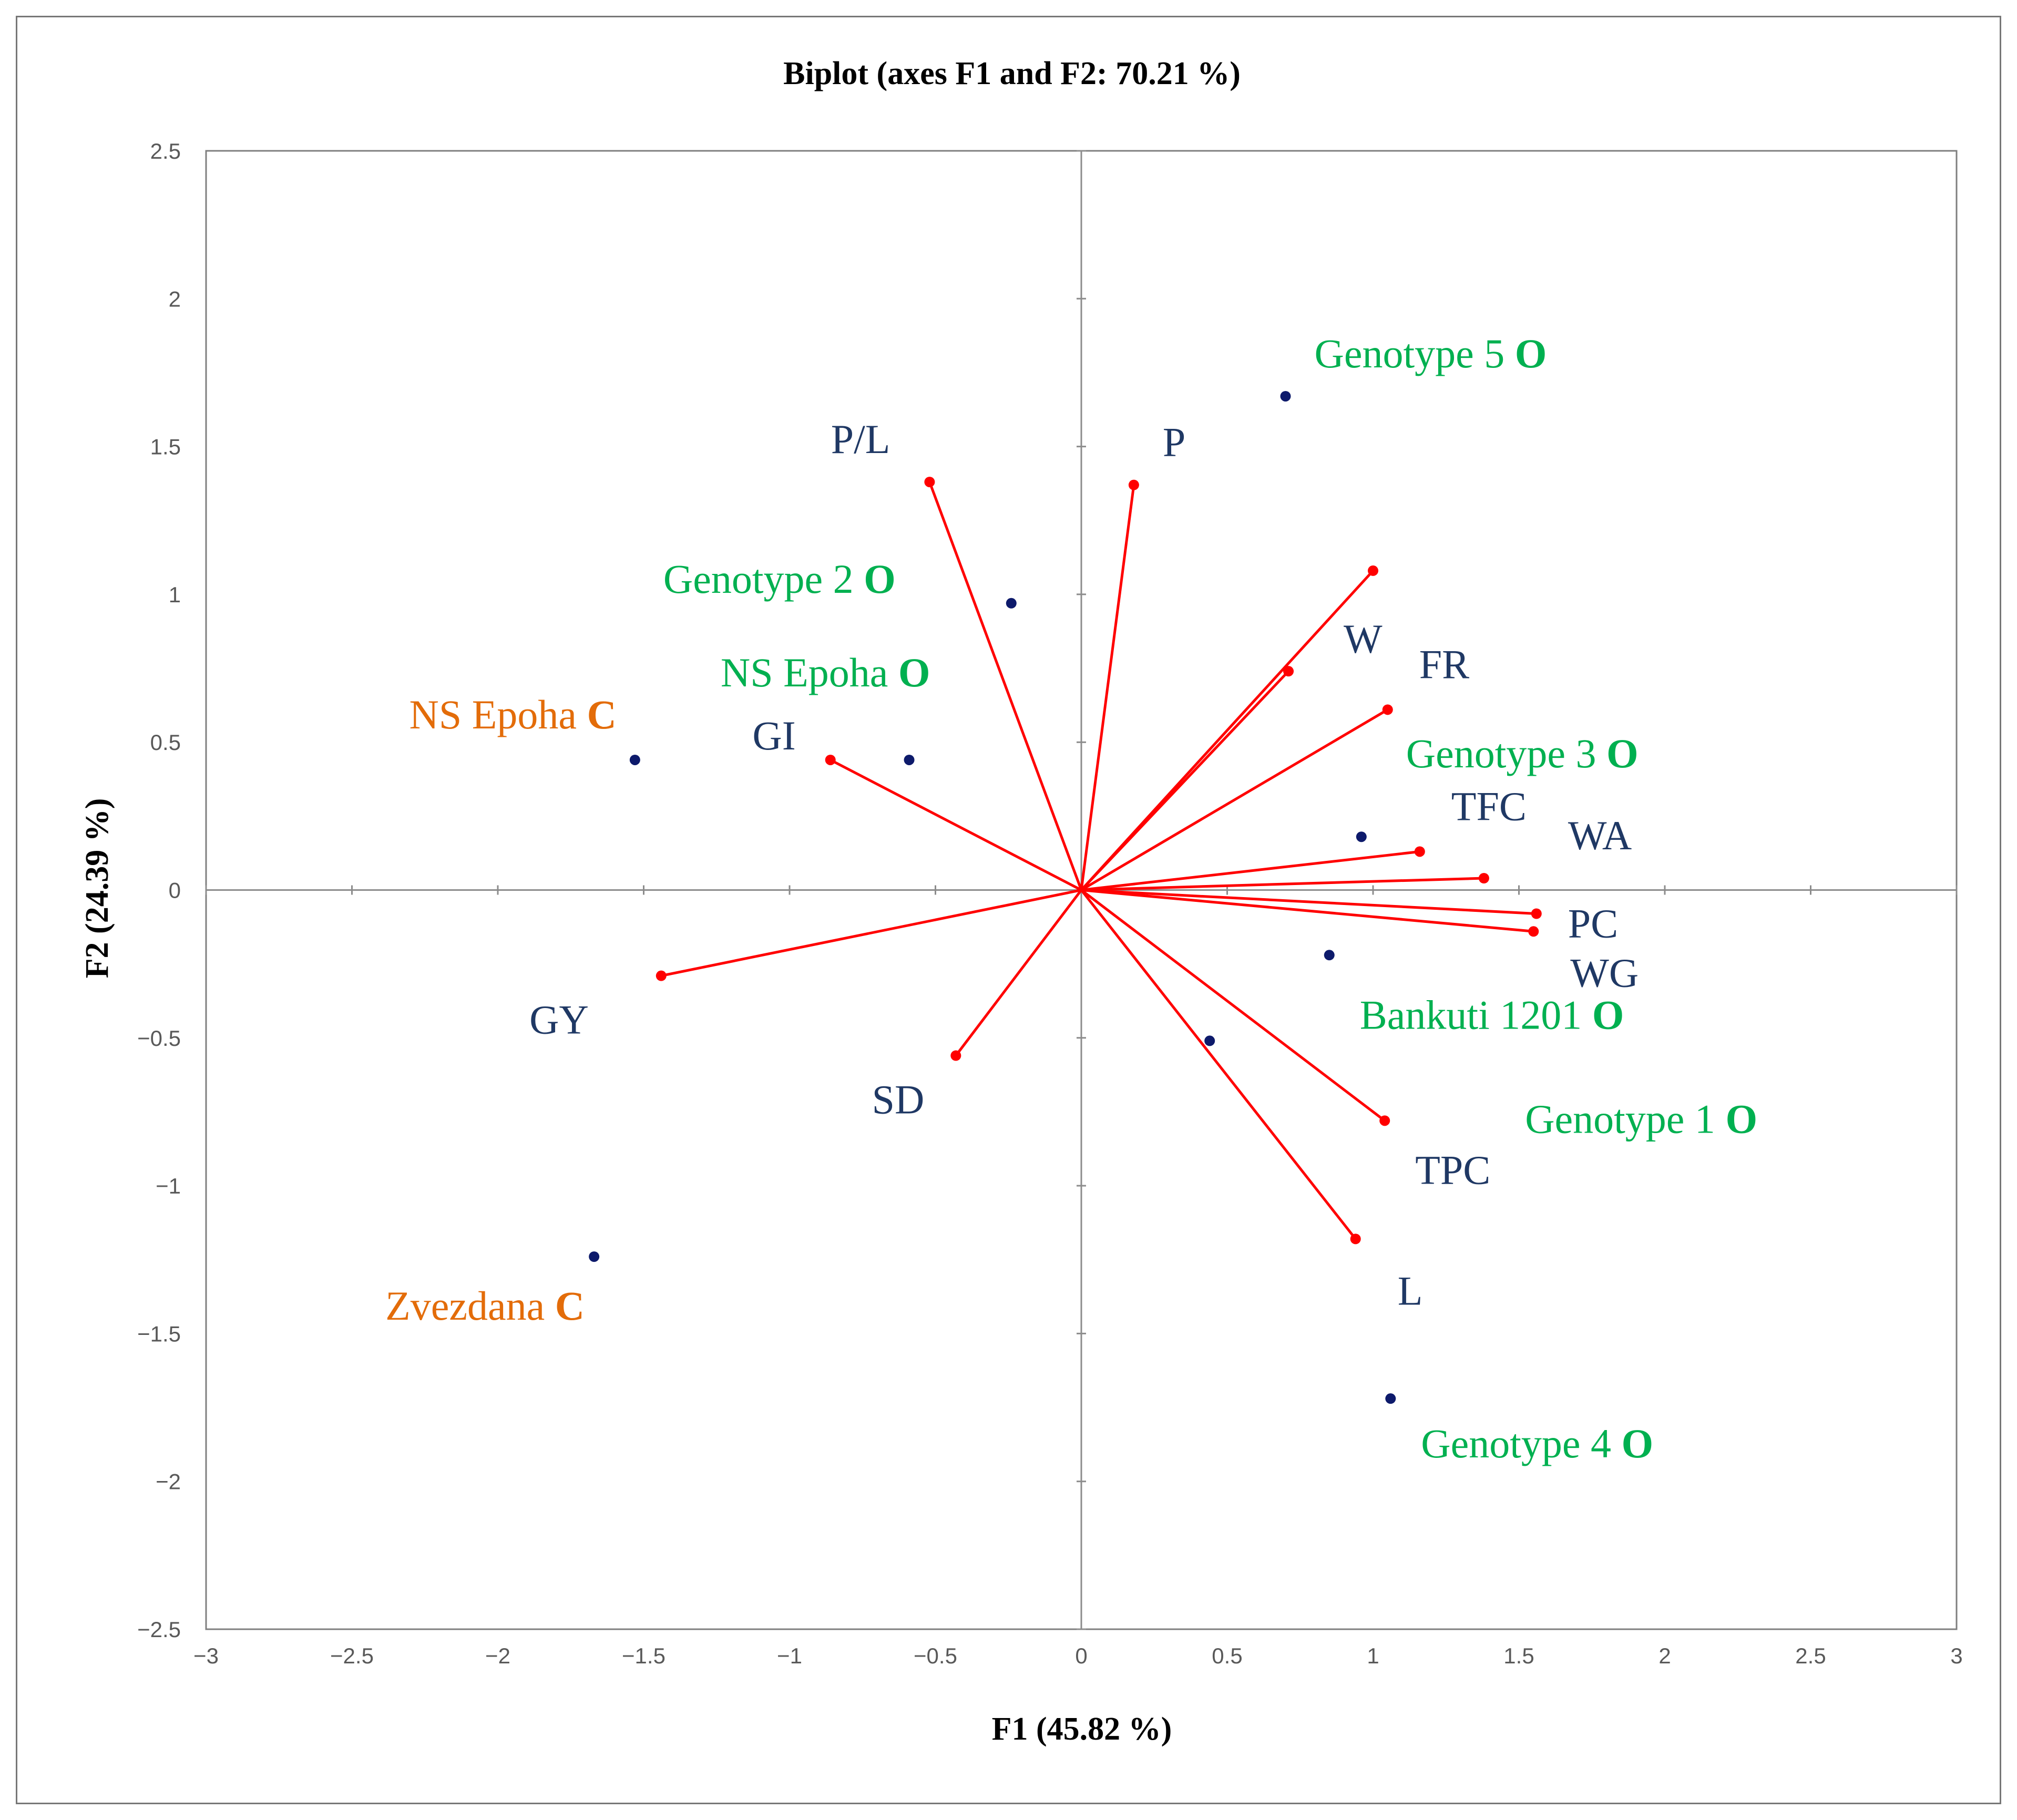 The width and height of the screenshot is (2017, 1820). Describe the element at coordinates (1174, 442) in the screenshot. I see `variable-label: P` at that location.